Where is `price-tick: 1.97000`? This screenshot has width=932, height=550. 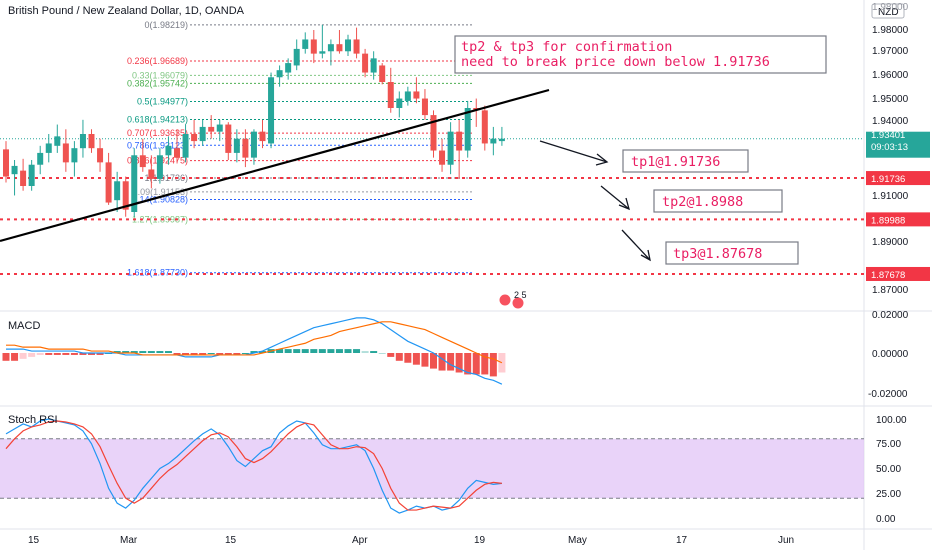
price-tick: 1.97000 is located at coordinates (890, 51).